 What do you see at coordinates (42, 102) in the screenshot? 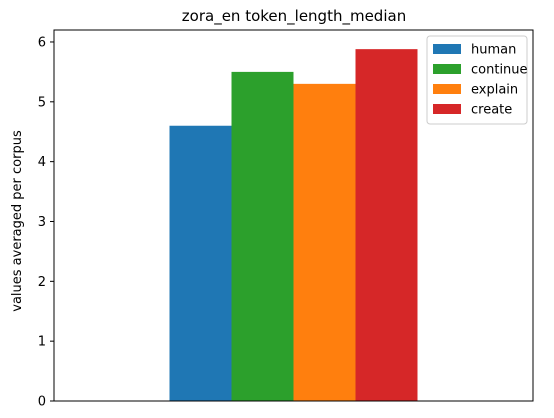
I see `y-tick-label: 5` at bounding box center [42, 102].